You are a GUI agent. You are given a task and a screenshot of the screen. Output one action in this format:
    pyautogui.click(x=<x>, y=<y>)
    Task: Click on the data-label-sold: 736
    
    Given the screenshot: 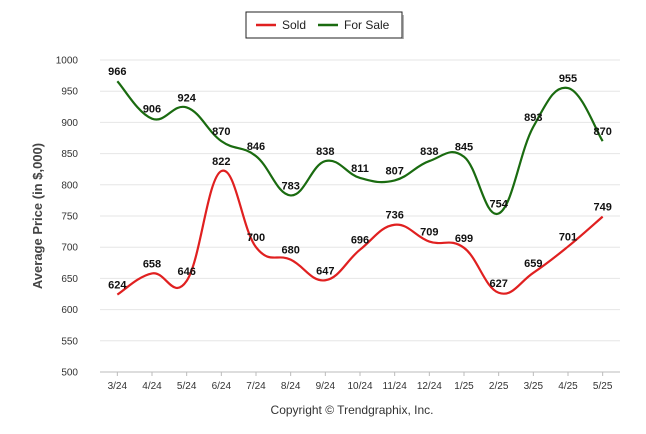 What is the action you would take?
    pyautogui.click(x=394, y=216)
    